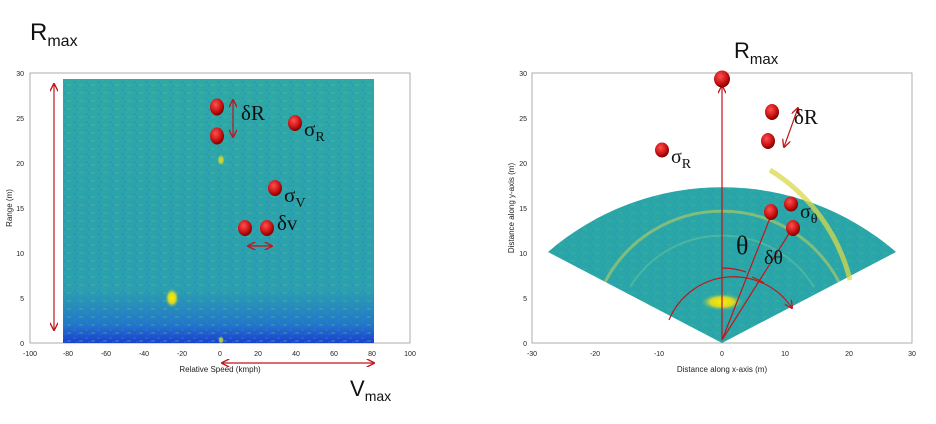  Describe the element at coordinates (294, 197) in the screenshot. I see `left-sigma-v-label: σV` at that location.